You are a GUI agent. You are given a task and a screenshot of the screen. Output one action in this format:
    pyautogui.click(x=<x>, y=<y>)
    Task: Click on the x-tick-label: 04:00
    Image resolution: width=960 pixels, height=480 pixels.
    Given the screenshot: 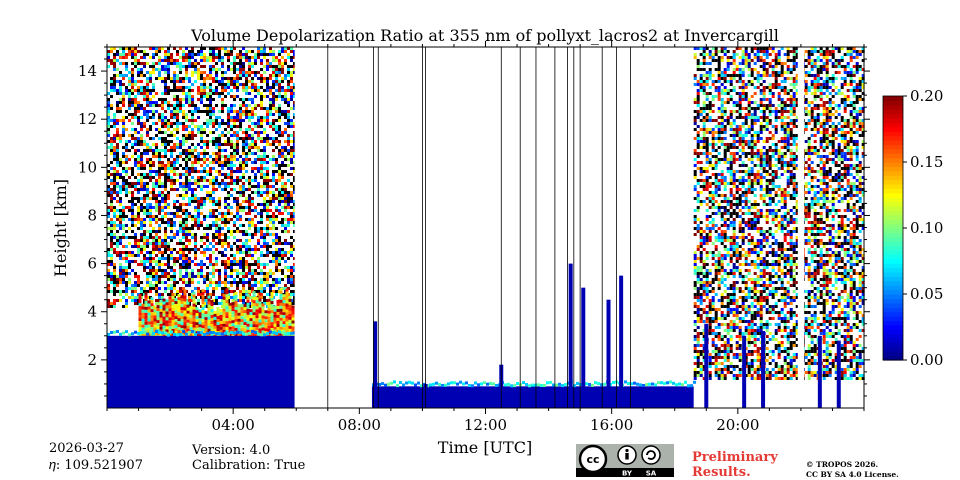 What is the action you would take?
    pyautogui.click(x=233, y=425)
    